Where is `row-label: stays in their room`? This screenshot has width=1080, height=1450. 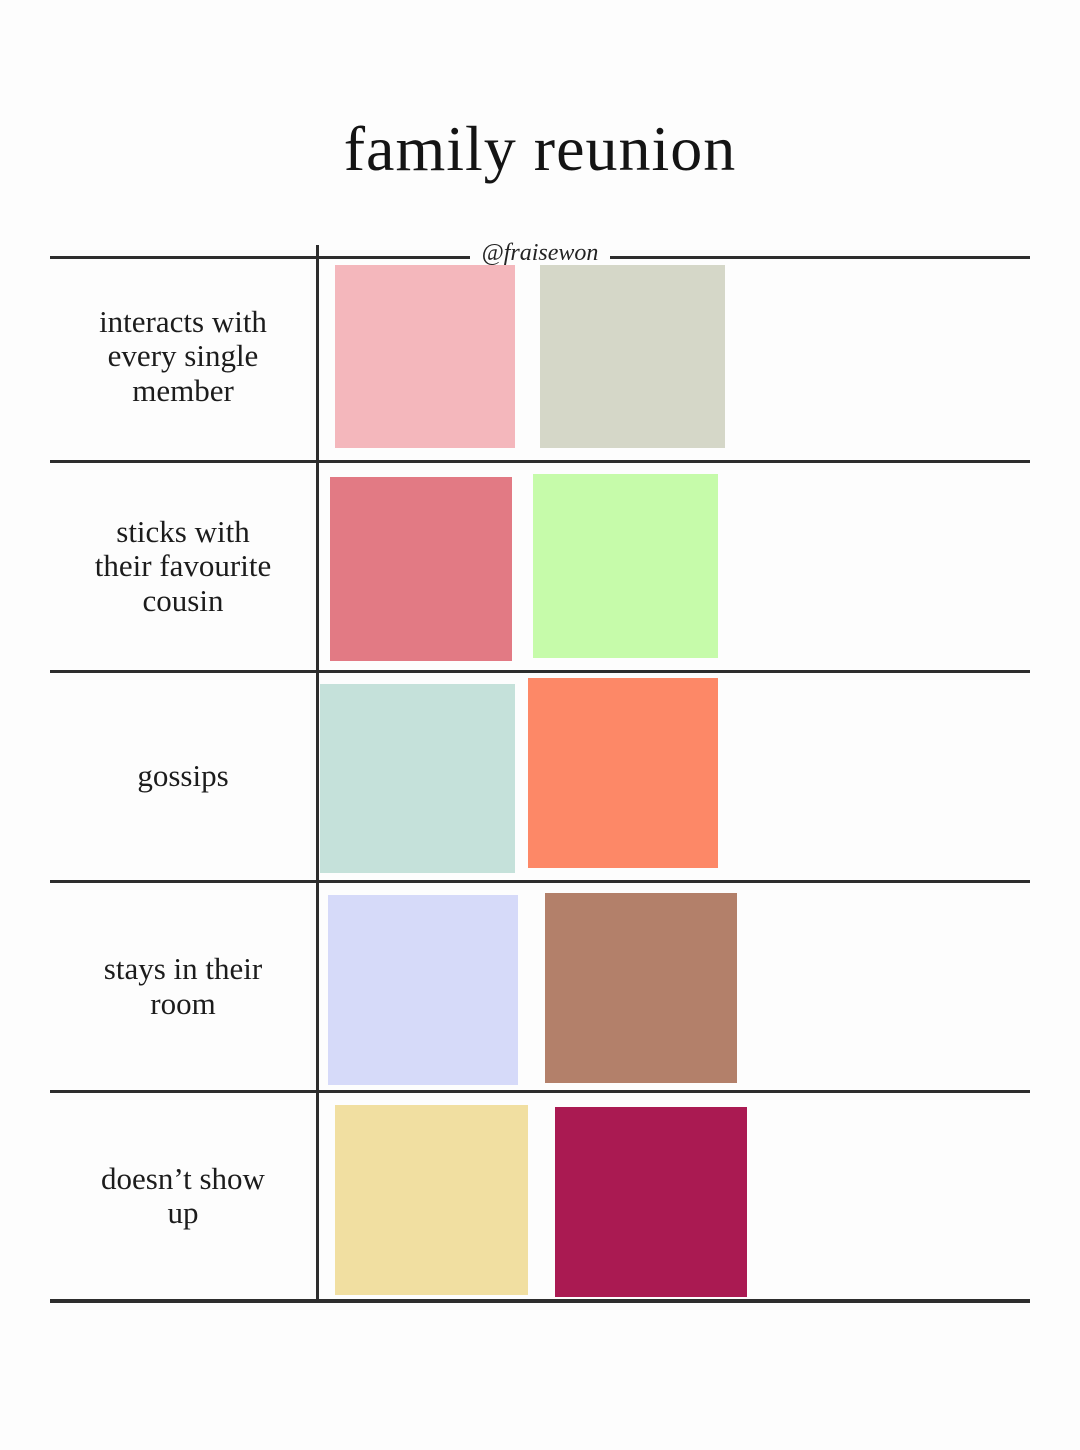 row-label: stays in their room is located at coordinates (183, 986).